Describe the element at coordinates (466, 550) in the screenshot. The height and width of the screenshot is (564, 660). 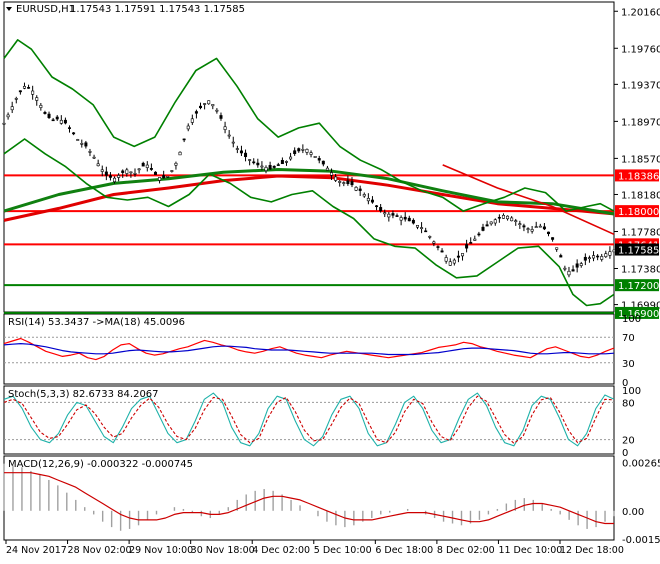
I see `time-label: 8 Dec 02:00` at that location.